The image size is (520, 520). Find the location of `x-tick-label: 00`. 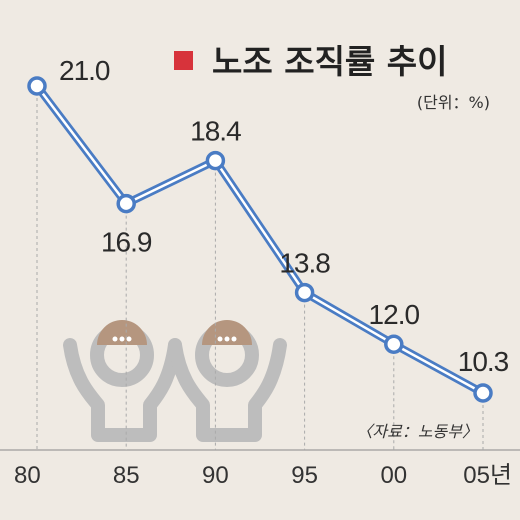

x-tick-label: 00 is located at coordinates (393, 475).